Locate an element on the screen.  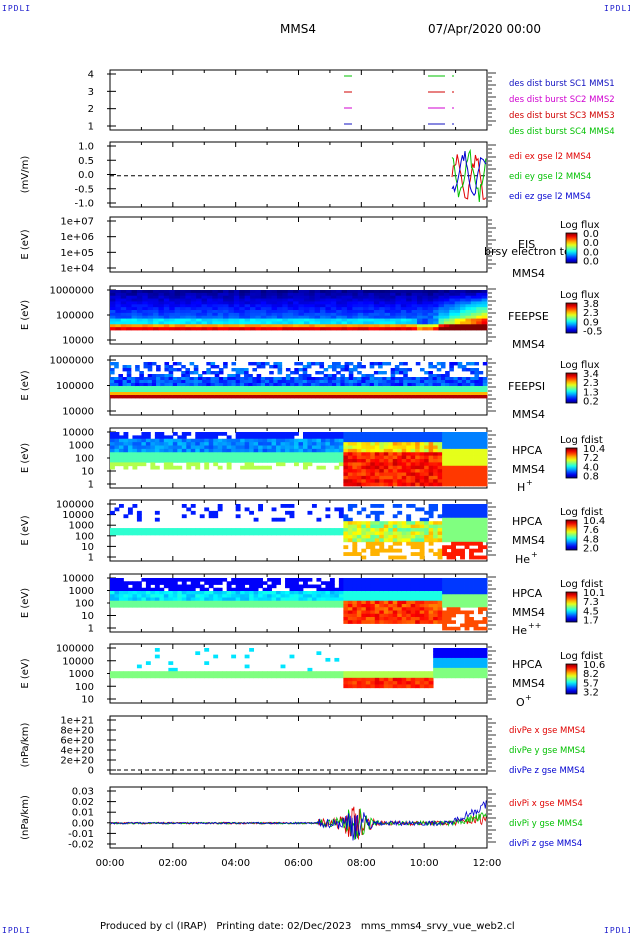
y-tick-label: 10 is located at coordinates (87, 547).